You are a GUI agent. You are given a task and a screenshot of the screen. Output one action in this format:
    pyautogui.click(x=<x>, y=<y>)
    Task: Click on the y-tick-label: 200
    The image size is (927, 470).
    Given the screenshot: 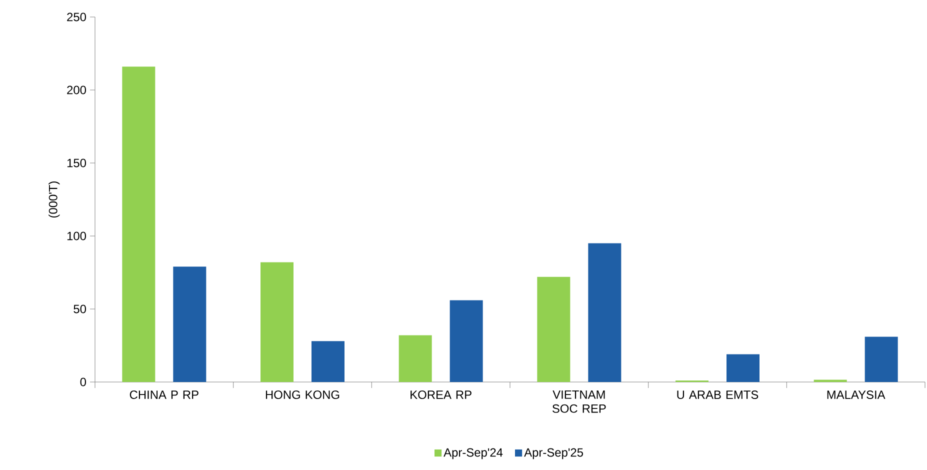 What is the action you would take?
    pyautogui.click(x=76, y=90)
    